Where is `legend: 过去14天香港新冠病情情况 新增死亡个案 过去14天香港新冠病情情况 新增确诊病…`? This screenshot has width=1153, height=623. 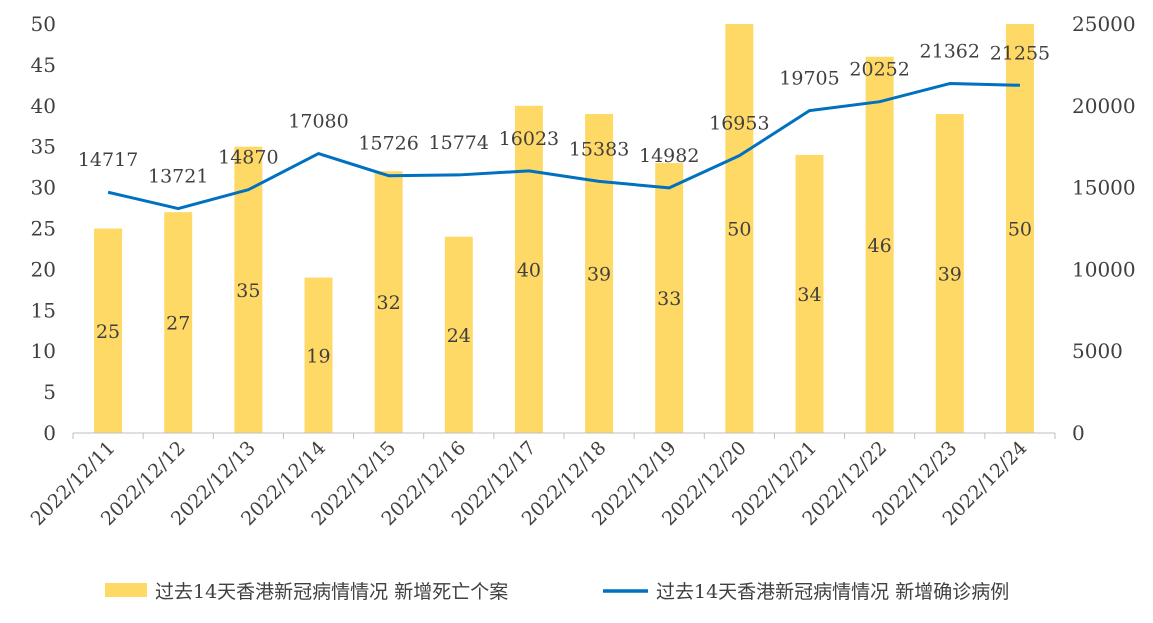
legend: 过去14天香港新冠病情情况 新增死亡个案 过去14天香港新冠病情情况 新增确诊病… is located at coordinates (557, 592).